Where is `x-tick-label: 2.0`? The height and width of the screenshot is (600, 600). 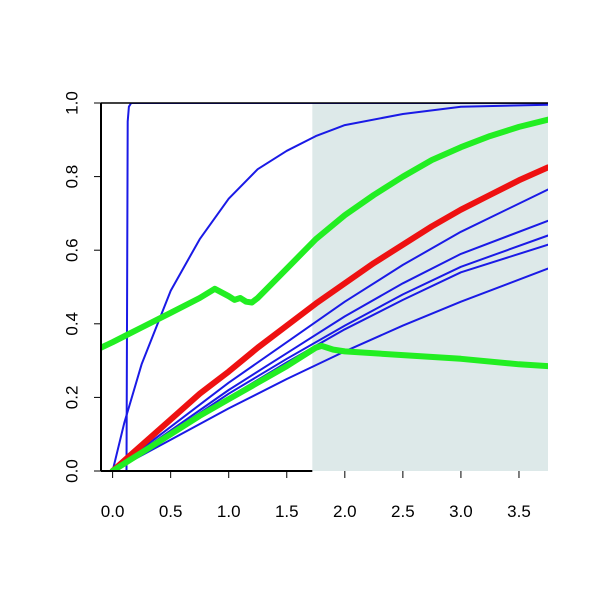 x-tick-label: 2.0 is located at coordinates (345, 511).